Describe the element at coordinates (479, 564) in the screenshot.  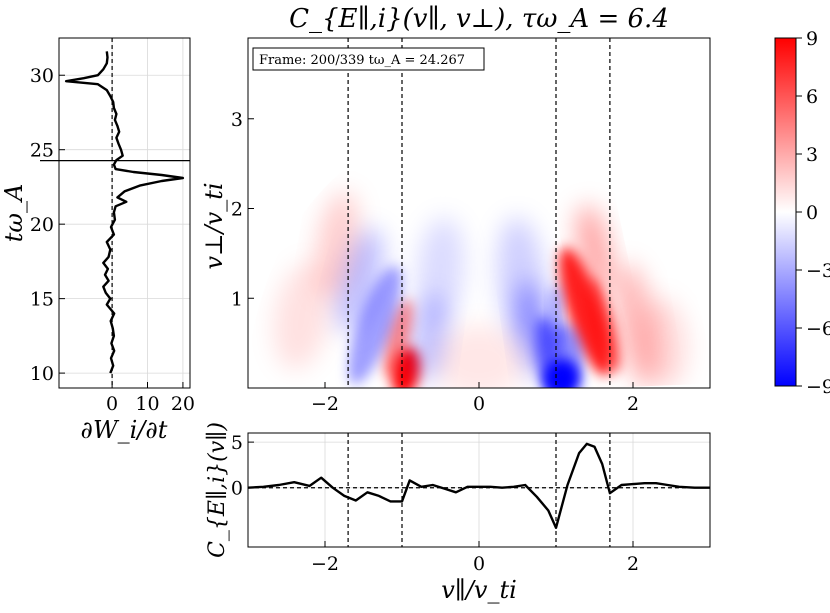
I see `bottom-xtick-label: 0` at that location.